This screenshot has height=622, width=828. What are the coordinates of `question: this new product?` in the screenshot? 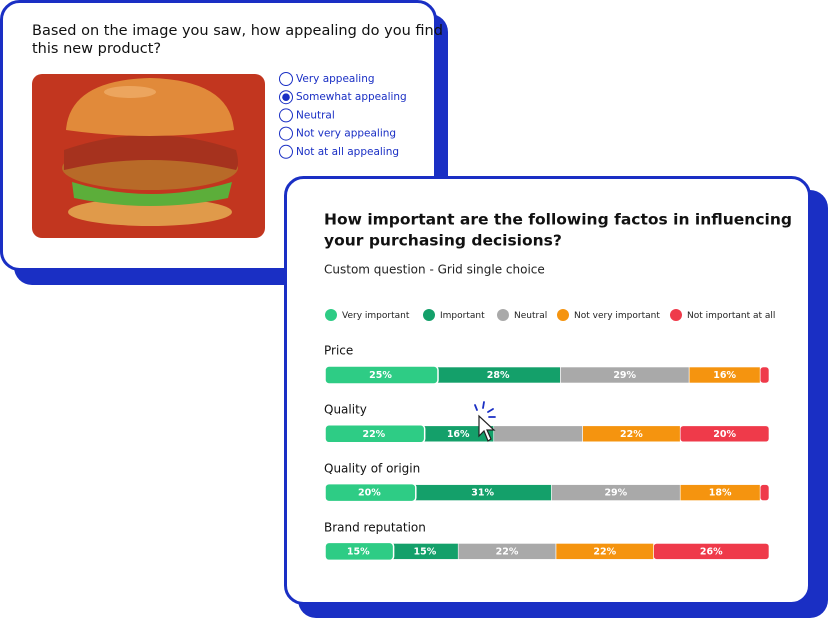 It's located at (96, 49).